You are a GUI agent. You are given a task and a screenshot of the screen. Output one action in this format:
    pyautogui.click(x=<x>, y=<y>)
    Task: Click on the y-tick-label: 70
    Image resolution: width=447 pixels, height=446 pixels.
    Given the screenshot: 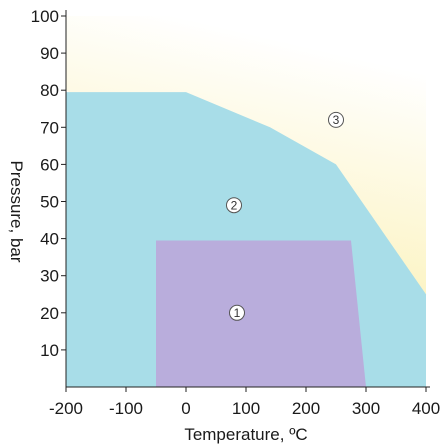 What is the action you would take?
    pyautogui.click(x=49, y=127)
    